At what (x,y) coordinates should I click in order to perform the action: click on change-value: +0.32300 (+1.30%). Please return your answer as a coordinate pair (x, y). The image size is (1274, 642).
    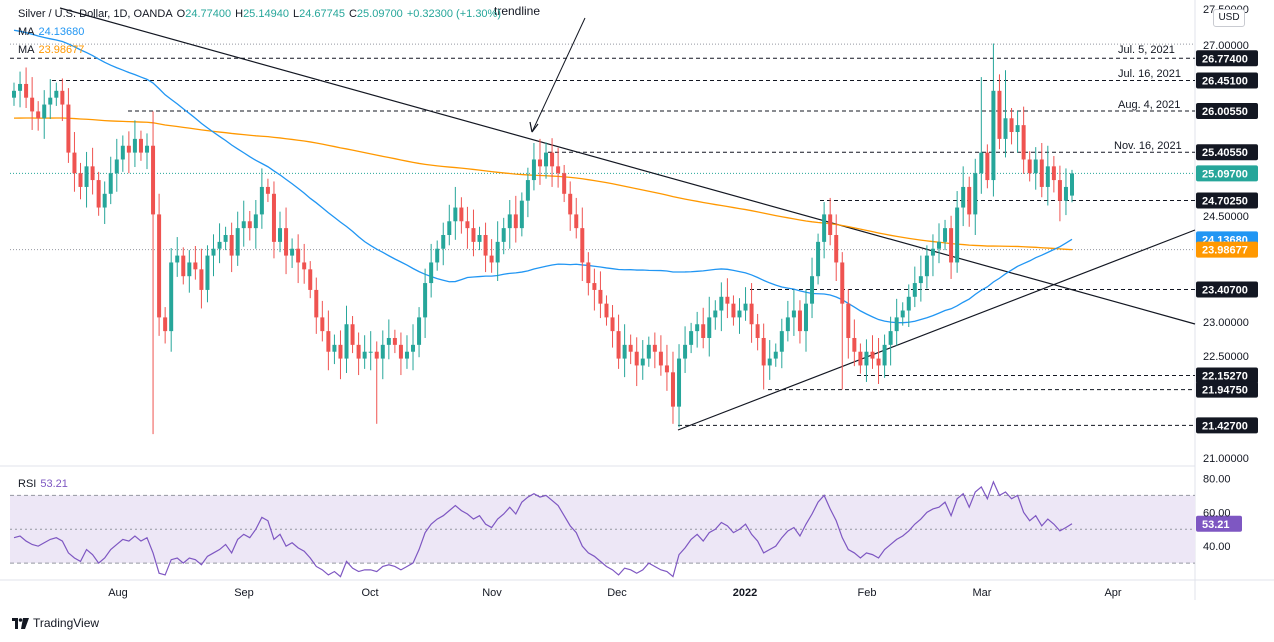
    Looking at the image, I should click on (453, 14).